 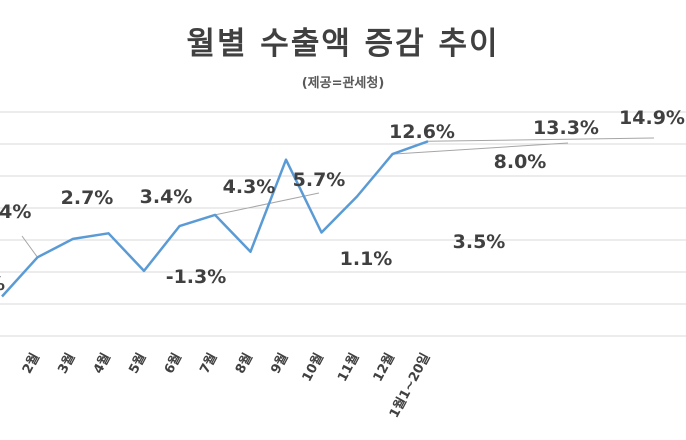 I want to click on x-tick-label: 12월, so click(x=384, y=367).